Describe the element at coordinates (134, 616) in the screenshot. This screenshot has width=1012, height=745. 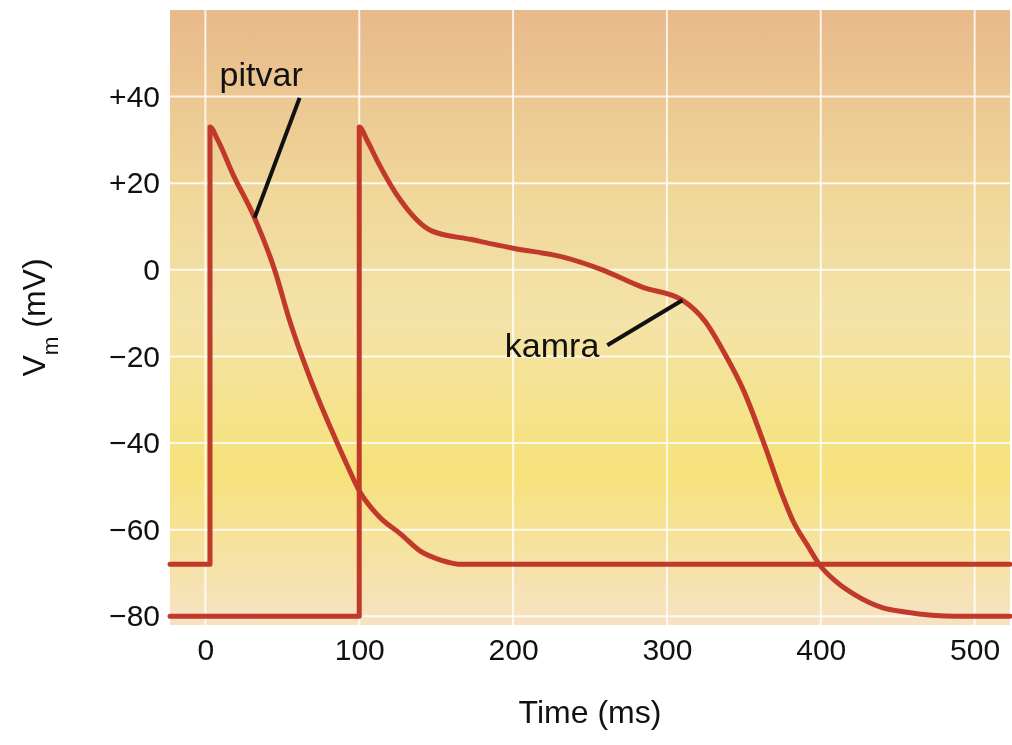
I see `y-tick-label: −80` at that location.